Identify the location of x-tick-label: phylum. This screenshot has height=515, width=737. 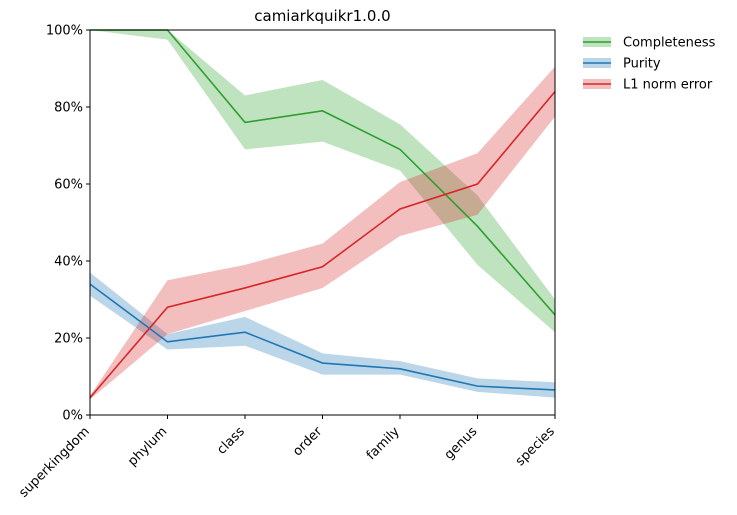
(147, 446).